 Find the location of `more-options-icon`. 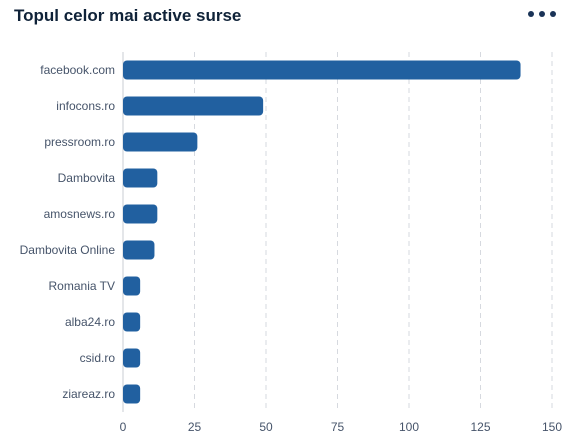

more-options-icon is located at coordinates (542, 14).